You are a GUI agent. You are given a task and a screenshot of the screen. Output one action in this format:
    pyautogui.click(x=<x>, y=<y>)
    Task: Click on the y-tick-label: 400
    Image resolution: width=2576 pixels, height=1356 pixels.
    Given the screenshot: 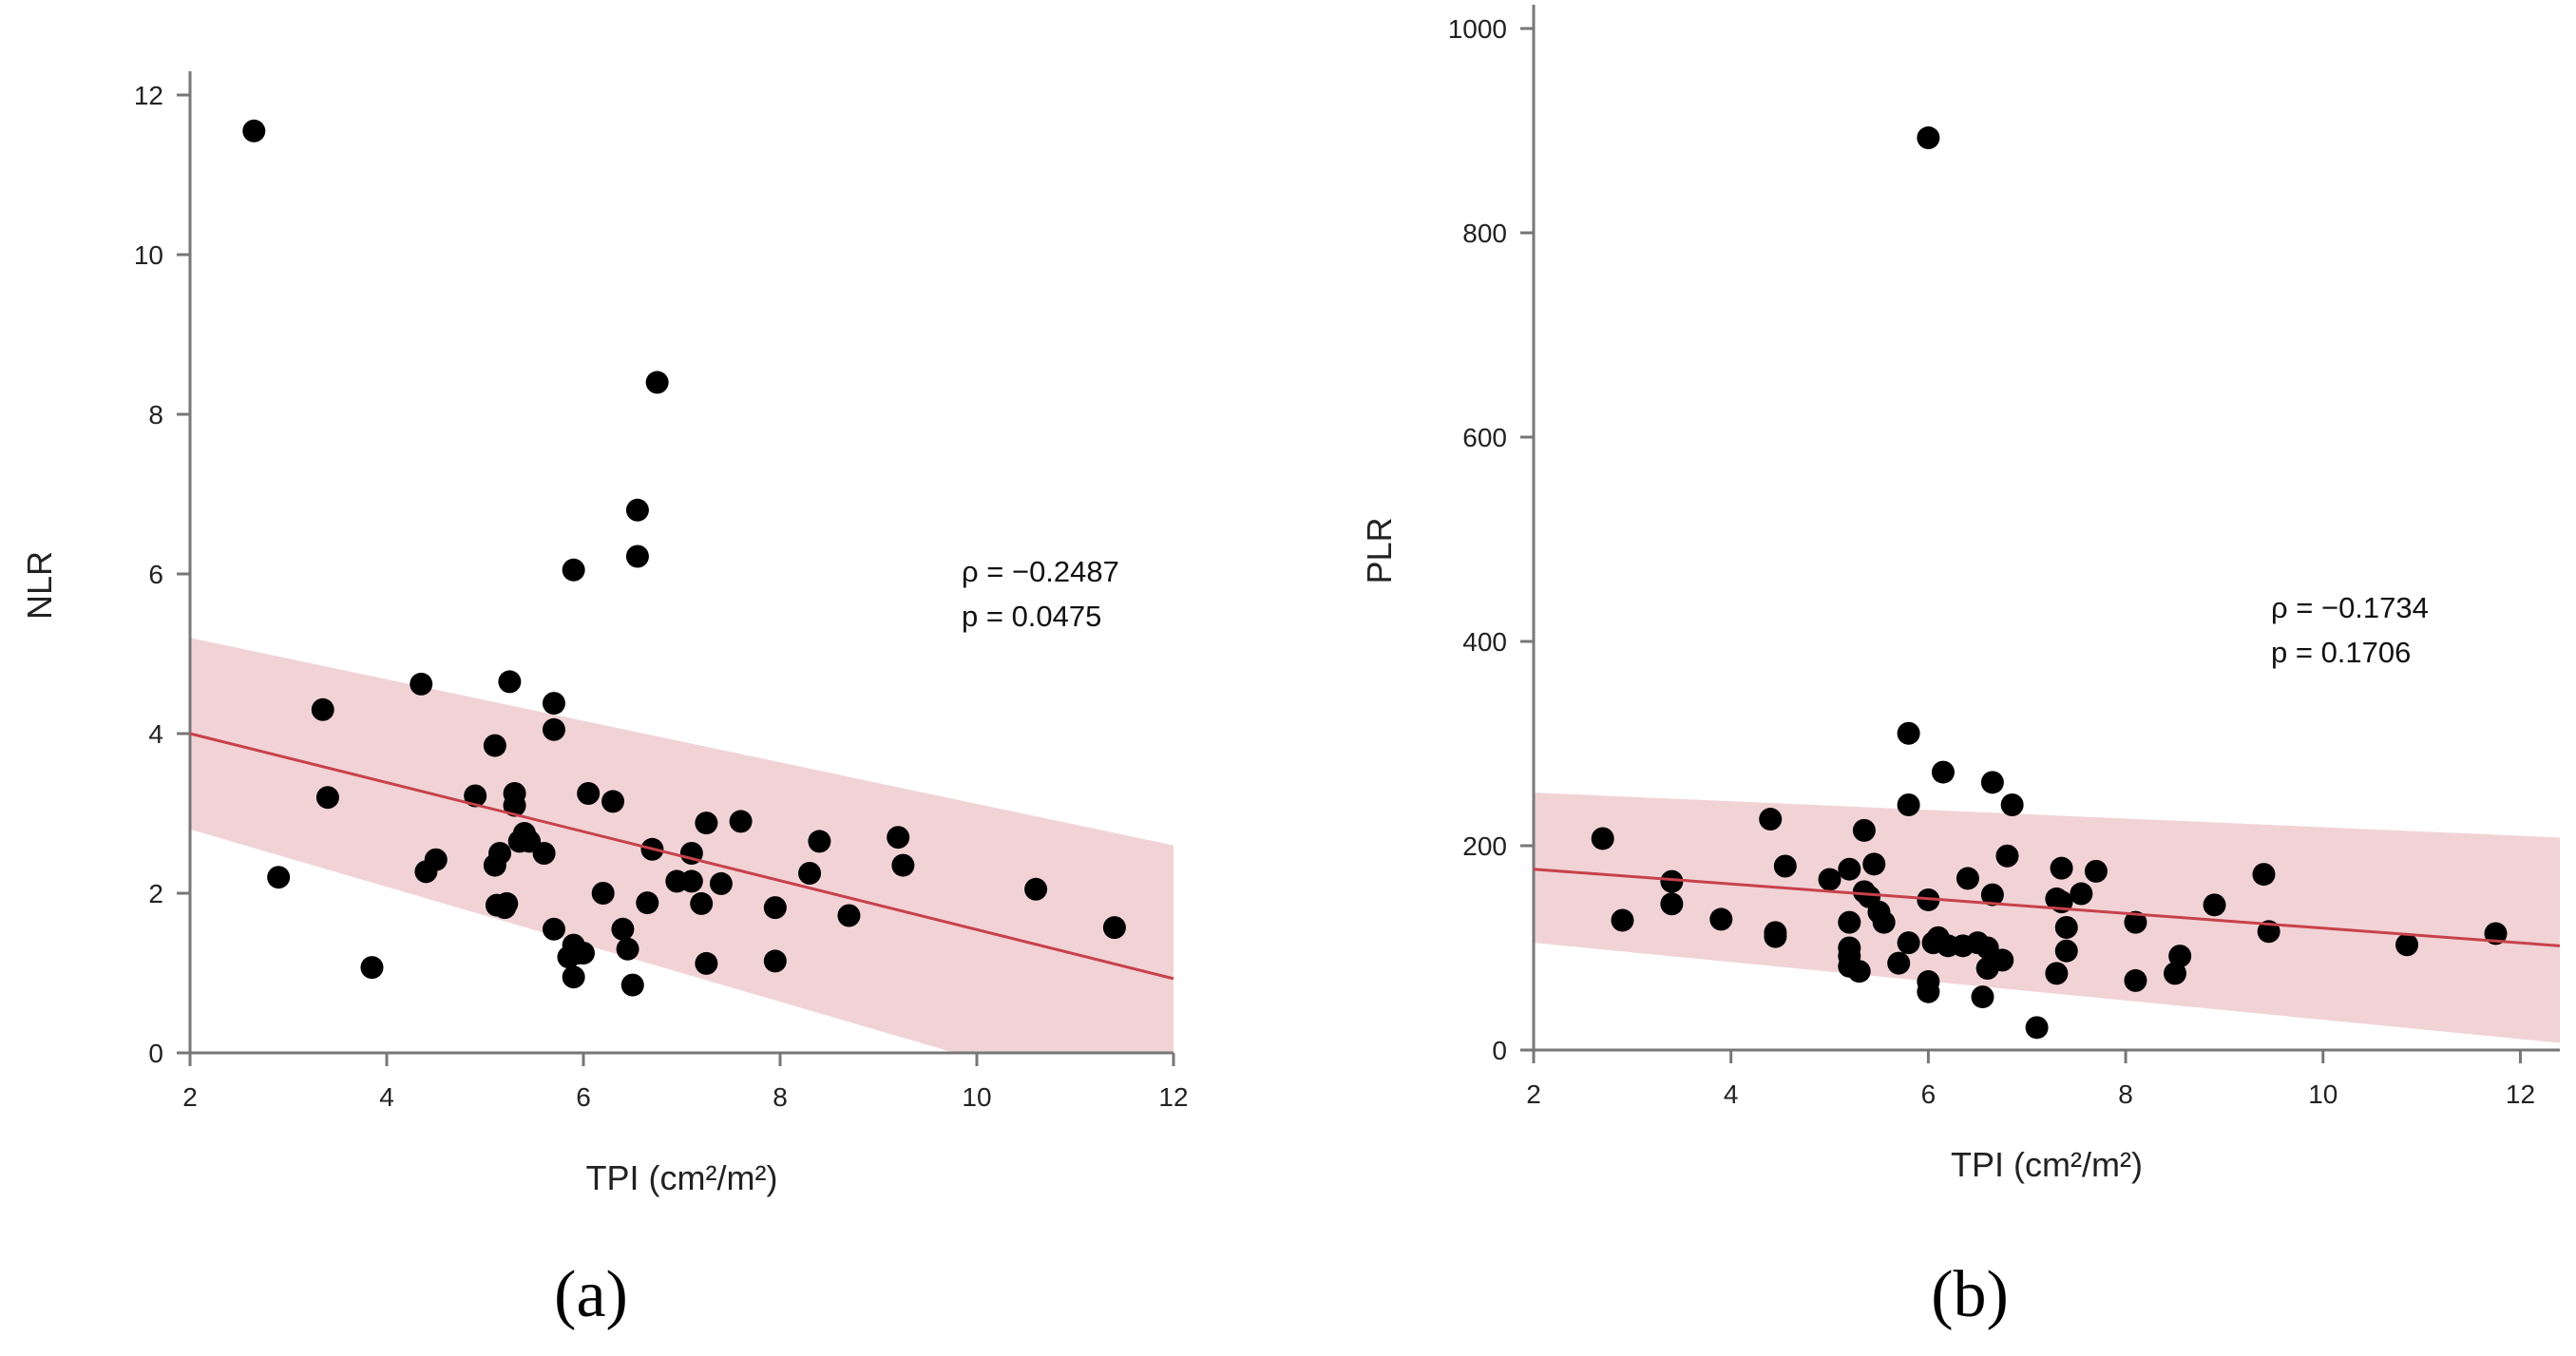 What is the action you would take?
    pyautogui.click(x=1484, y=642)
    